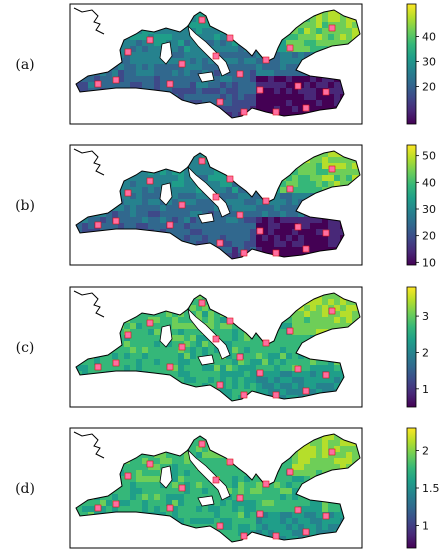 The height and width of the screenshot is (554, 440). Describe the element at coordinates (166, 336) in the screenshot. I see `land-mask` at that location.